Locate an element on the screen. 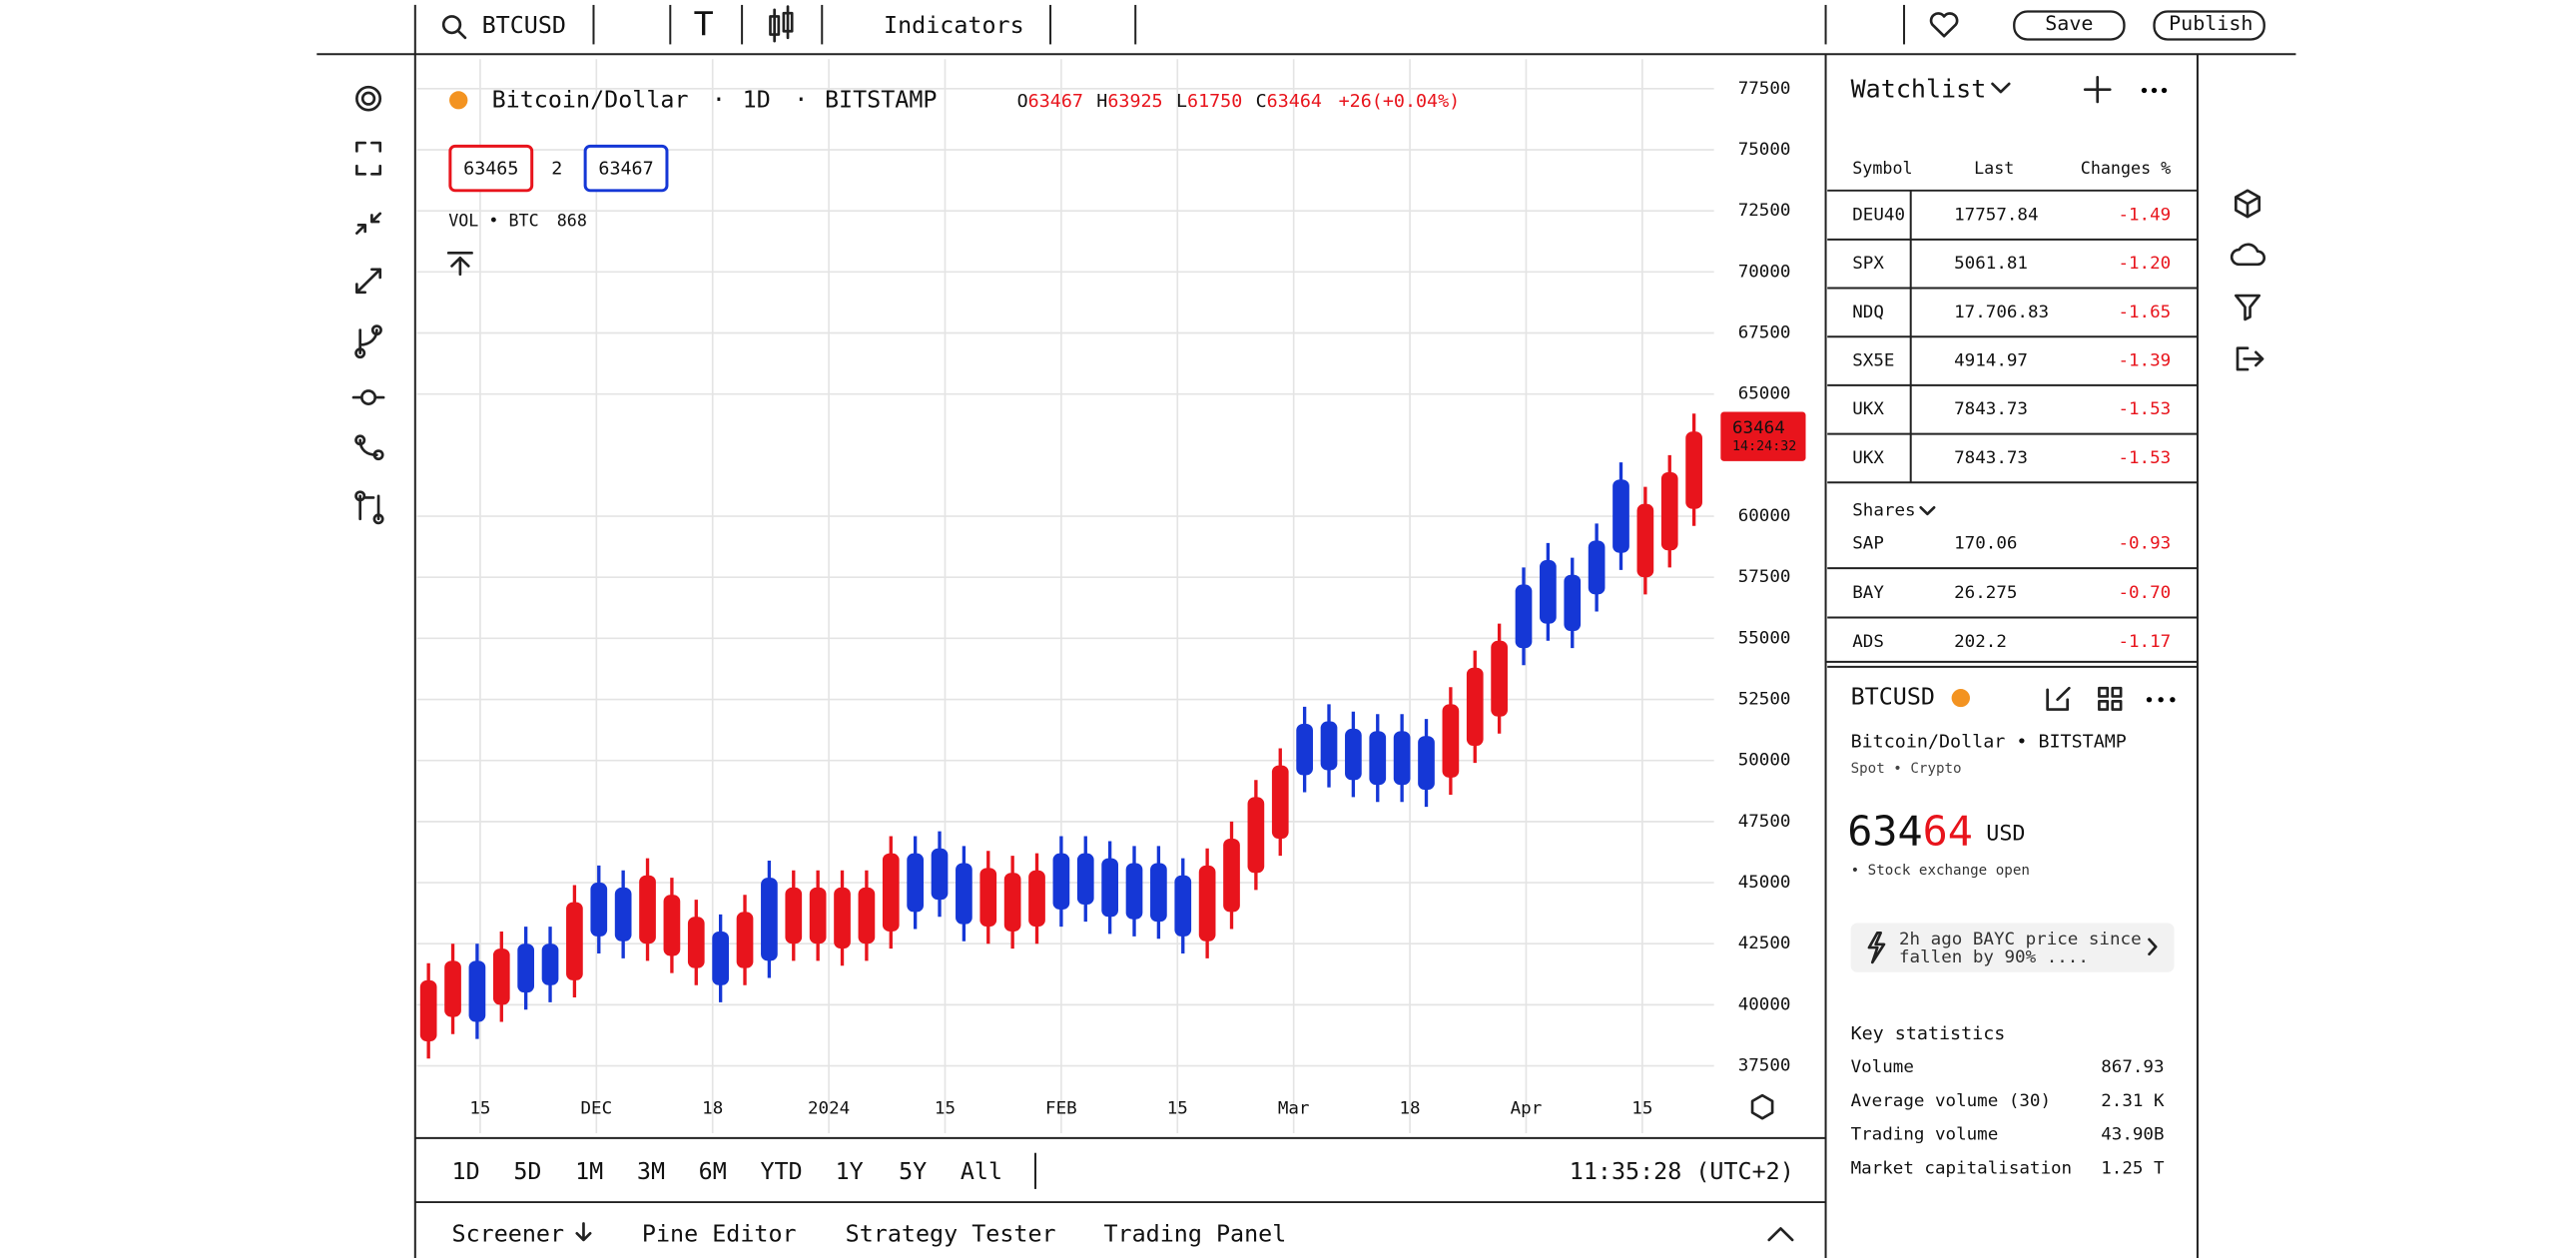  timeframe-button: 3M is located at coordinates (651, 1171).